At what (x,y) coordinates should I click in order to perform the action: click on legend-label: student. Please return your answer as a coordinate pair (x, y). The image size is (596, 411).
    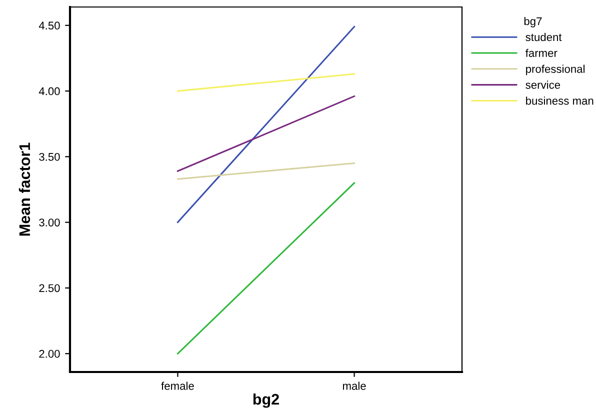
    Looking at the image, I should click on (544, 37).